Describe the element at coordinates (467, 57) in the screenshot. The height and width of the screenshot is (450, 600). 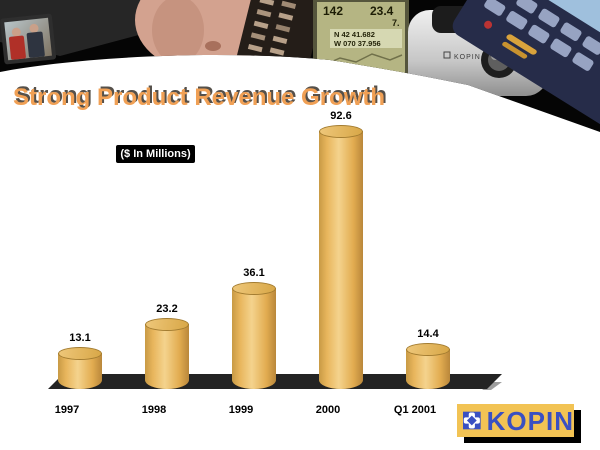
I see `camera-brand-label: KOPIN` at that location.